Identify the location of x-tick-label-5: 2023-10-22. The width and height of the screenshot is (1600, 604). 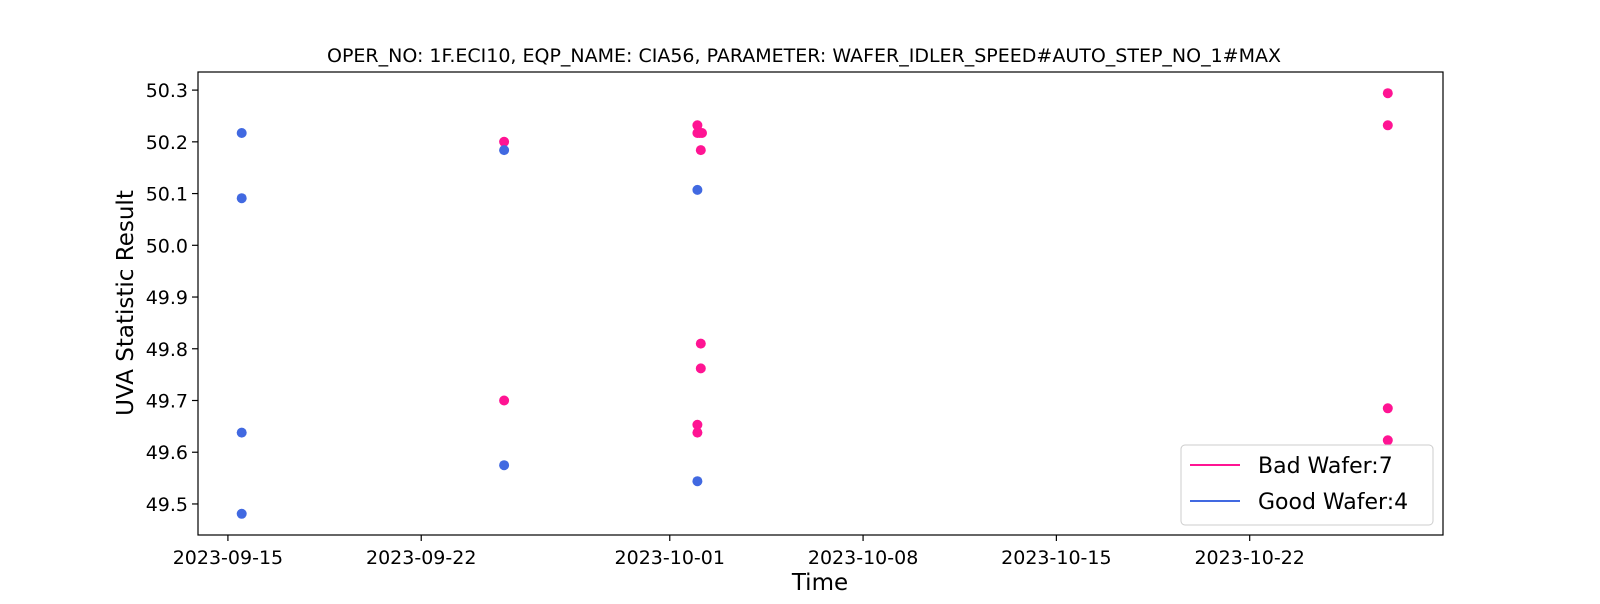
(1249, 558).